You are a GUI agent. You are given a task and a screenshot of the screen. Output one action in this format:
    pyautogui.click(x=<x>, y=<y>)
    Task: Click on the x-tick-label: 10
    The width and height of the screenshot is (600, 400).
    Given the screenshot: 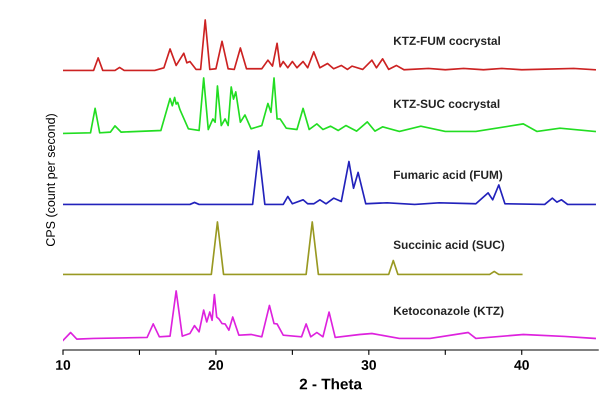 What is the action you would take?
    pyautogui.click(x=63, y=365)
    